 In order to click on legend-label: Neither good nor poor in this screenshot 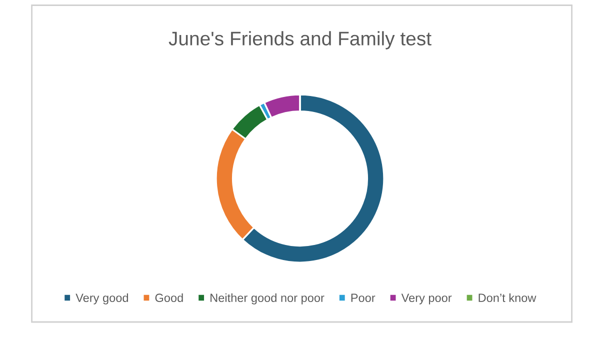, I will do `click(267, 298)`.